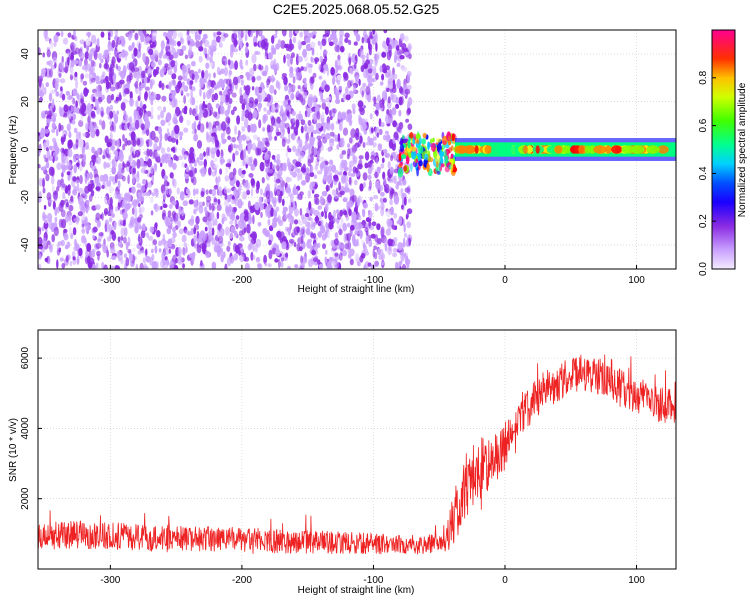 This screenshot has height=600, width=750. What do you see at coordinates (505, 280) in the screenshot?
I see `spectrogram-x-tick-label: 0` at bounding box center [505, 280].